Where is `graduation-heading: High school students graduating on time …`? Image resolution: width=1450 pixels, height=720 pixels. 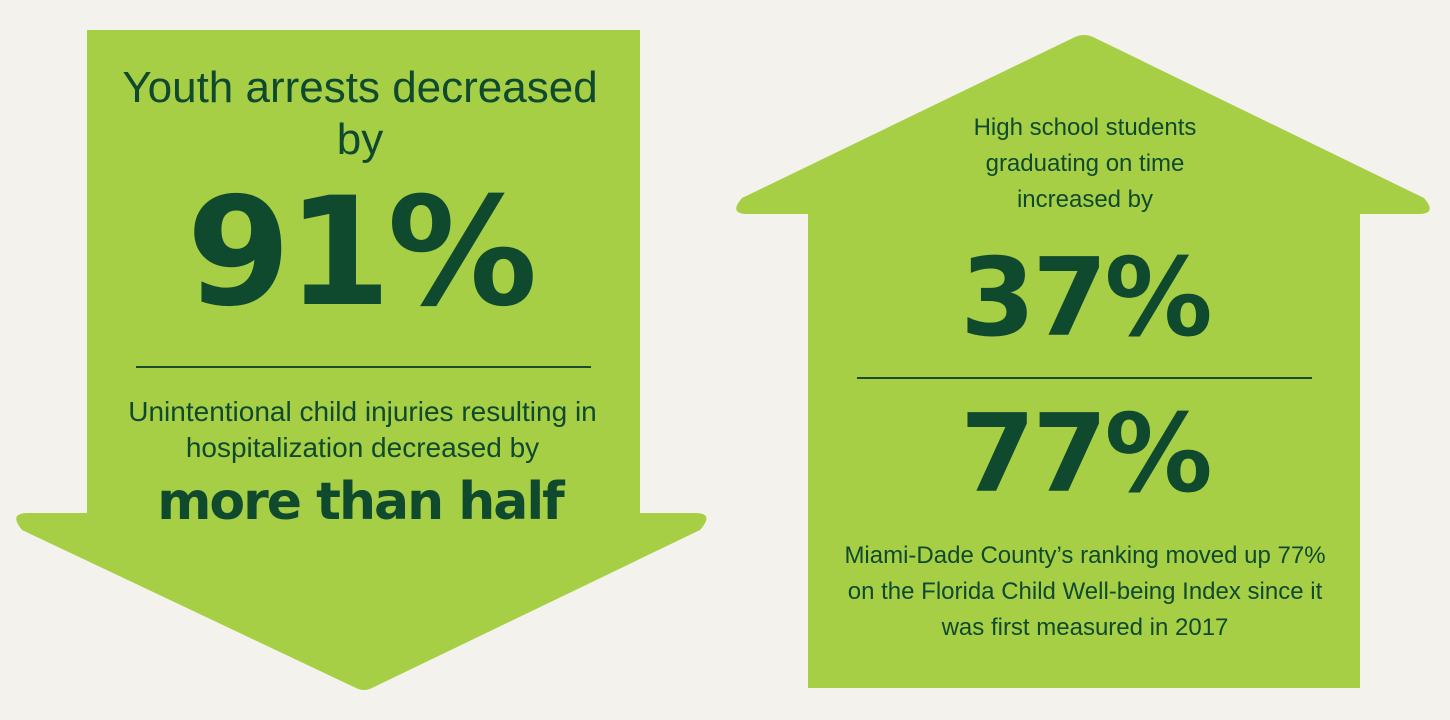
graduation-heading: High school students graduating on time … is located at coordinates (1085, 163).